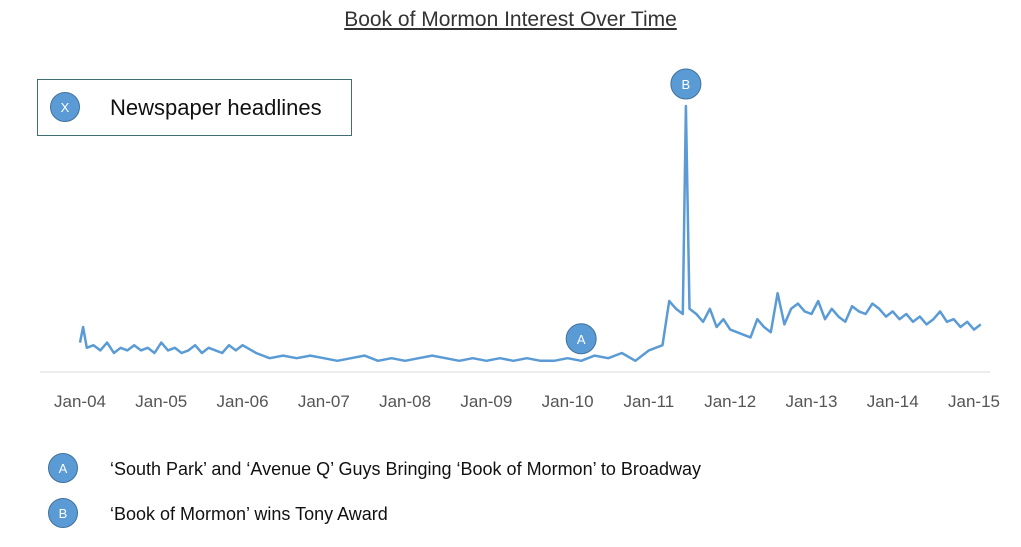  I want to click on note-a-marker-label: A, so click(63, 468).